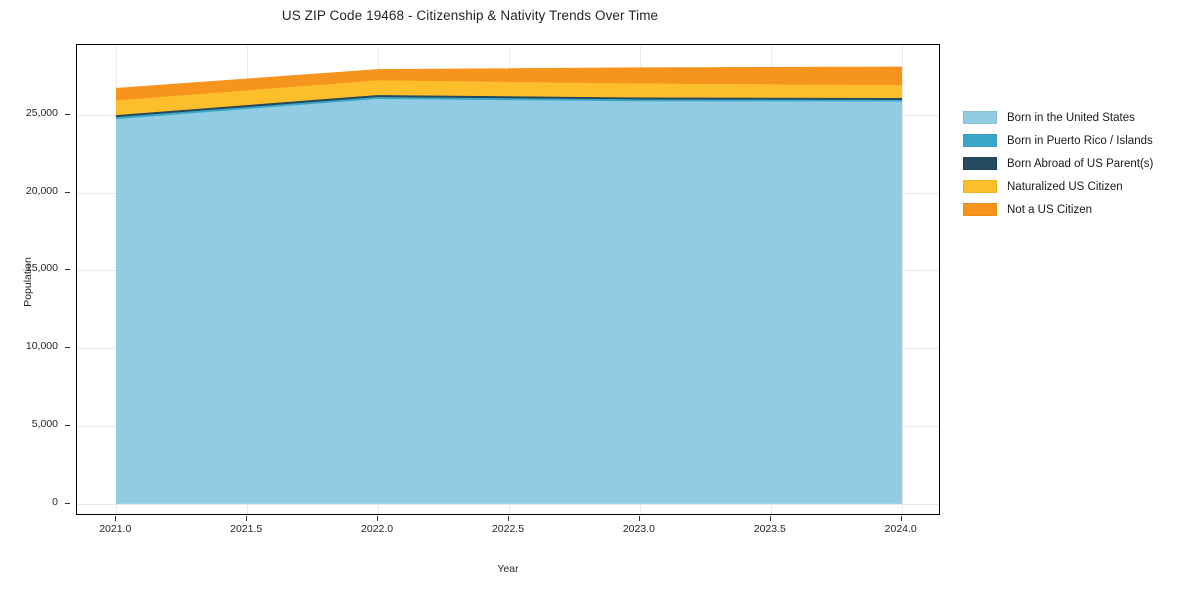  I want to click on y-tick-label: 5,000, so click(44, 423).